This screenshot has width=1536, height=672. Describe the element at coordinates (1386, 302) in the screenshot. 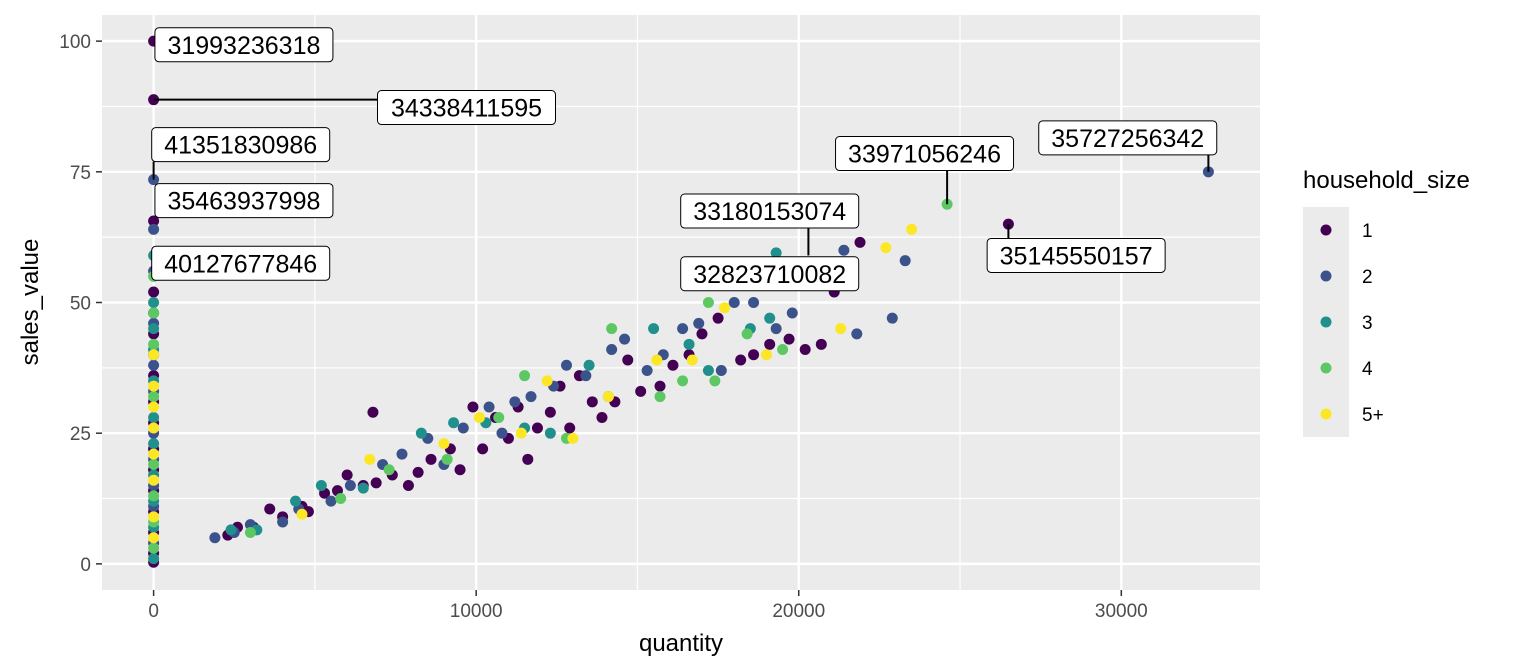

I see `legend: household_size 1 2 3 4 5+` at that location.